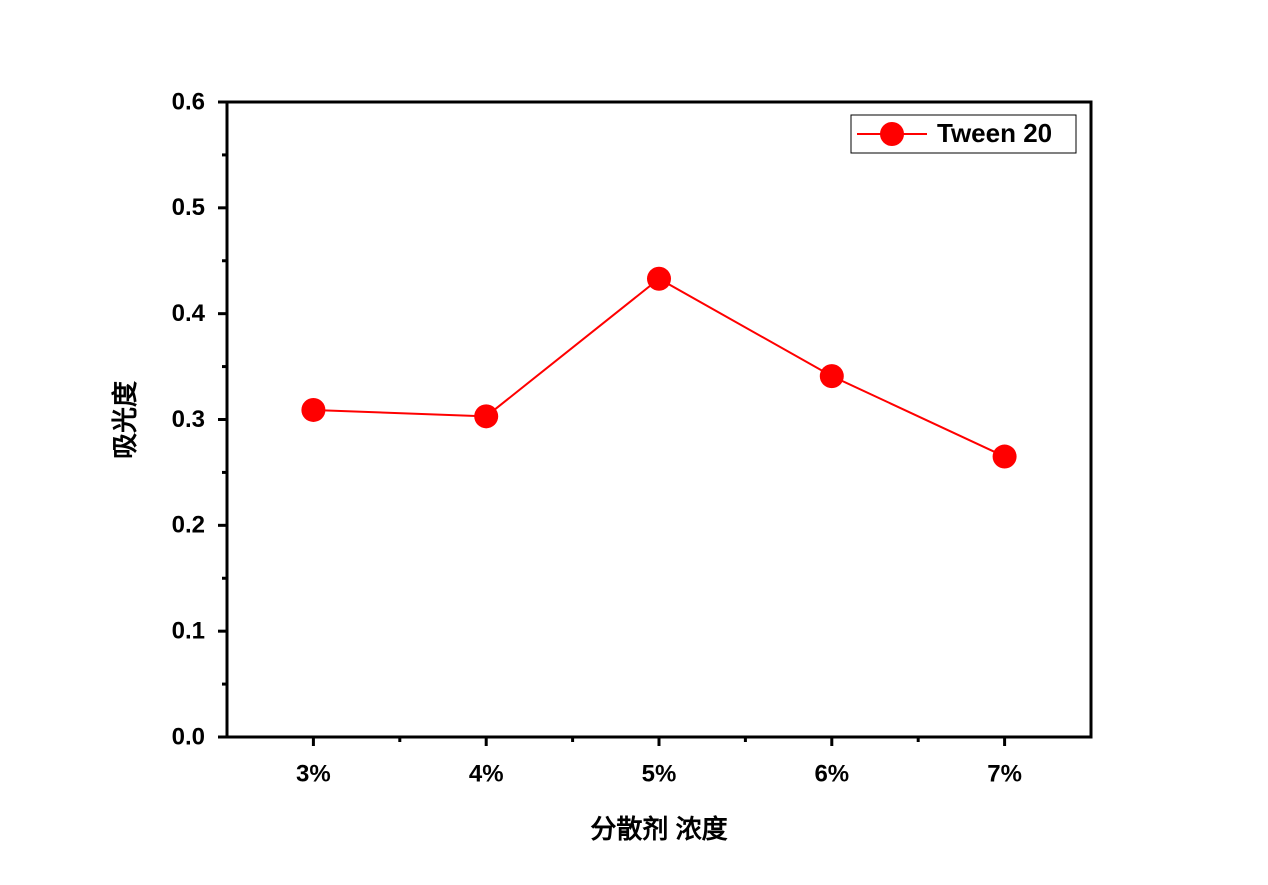  Describe the element at coordinates (1004, 773) in the screenshot. I see `x-tick-label: 7%` at that location.